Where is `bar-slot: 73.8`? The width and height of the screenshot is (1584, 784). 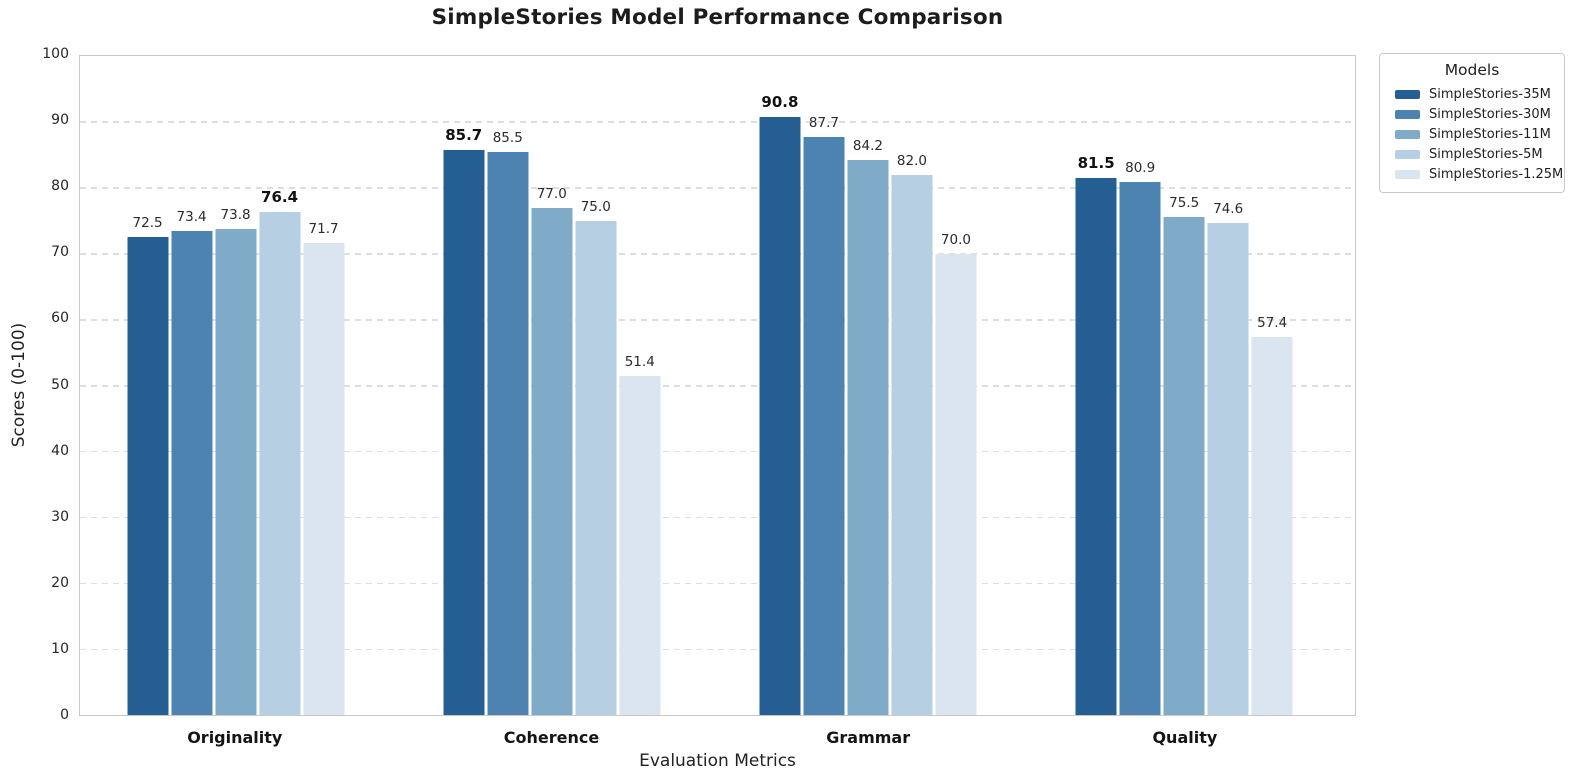
bar-slot: 73.8 is located at coordinates (236, 385).